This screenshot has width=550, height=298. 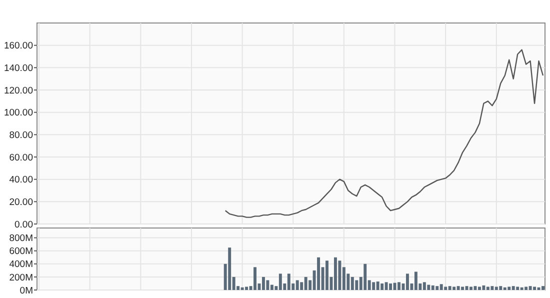 I want to click on y-tick-label: 400M, so click(x=21, y=264).